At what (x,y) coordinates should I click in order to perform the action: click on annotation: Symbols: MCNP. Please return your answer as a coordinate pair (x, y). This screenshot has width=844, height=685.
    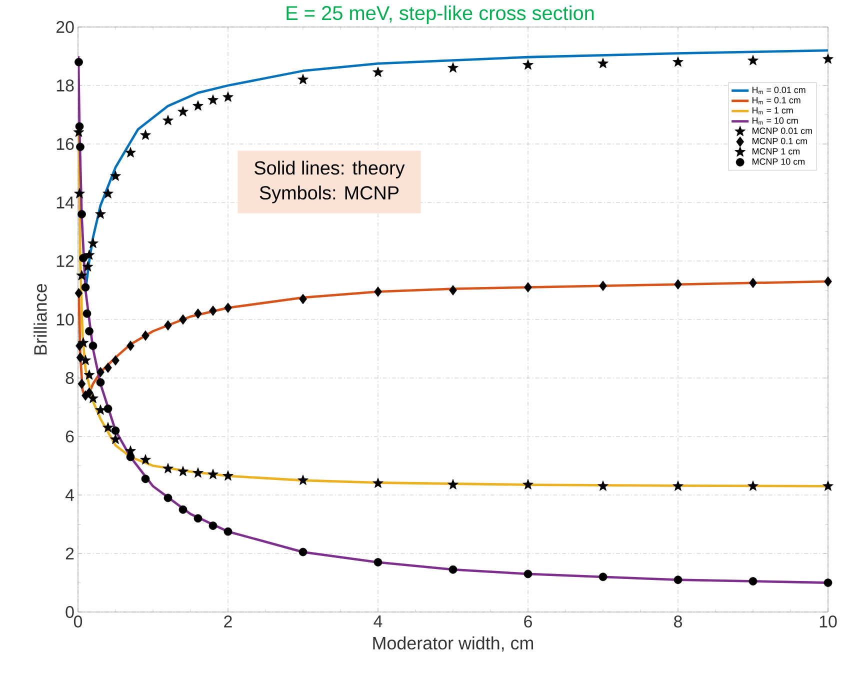
    Looking at the image, I should click on (329, 195).